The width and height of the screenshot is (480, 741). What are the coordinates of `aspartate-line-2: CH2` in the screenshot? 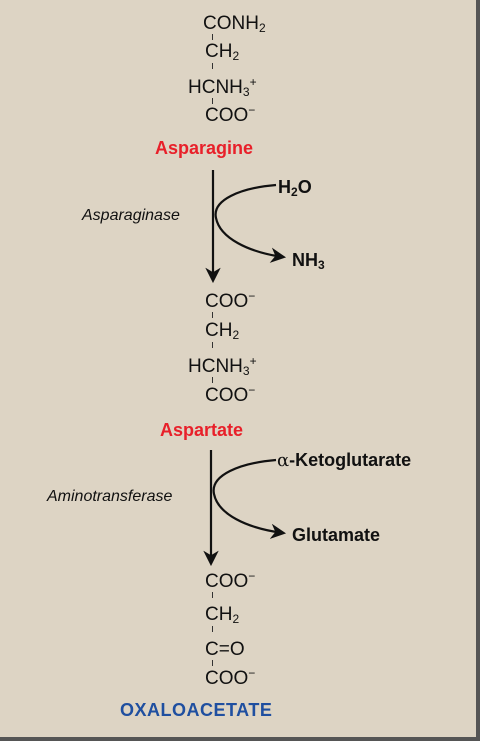 It's located at (222, 331).